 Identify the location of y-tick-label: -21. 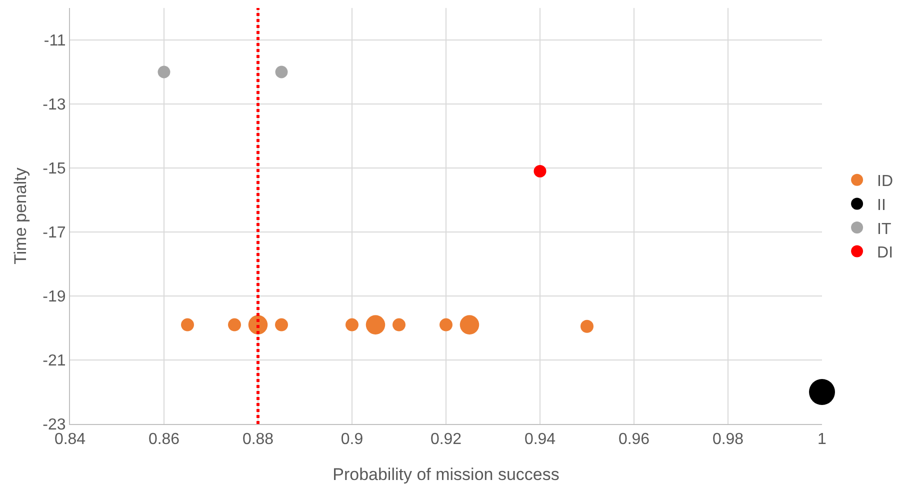
(54, 361).